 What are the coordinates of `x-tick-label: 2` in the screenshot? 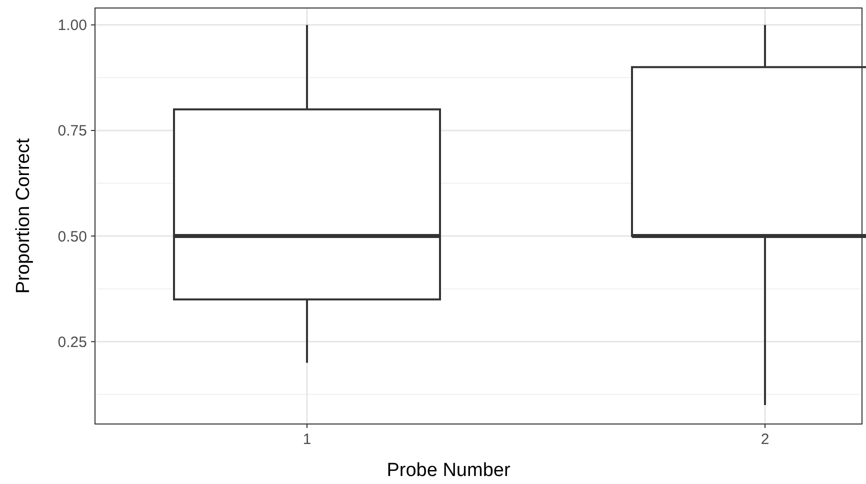 It's located at (765, 439).